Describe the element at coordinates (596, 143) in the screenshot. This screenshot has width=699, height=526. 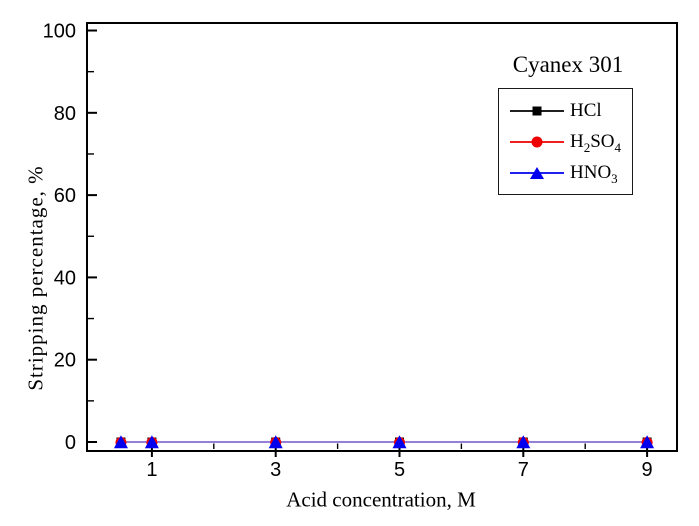
I see `legend-label-h2so4: H2SO4` at that location.